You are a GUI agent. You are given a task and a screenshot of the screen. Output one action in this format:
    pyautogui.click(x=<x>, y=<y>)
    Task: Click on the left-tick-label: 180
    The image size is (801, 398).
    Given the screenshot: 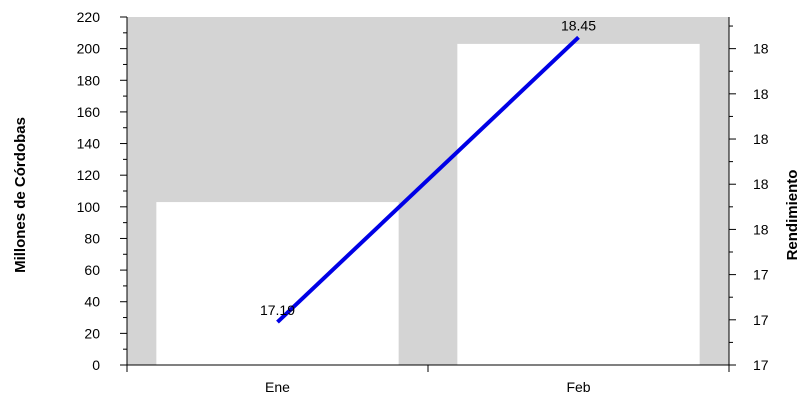 What is the action you would take?
    pyautogui.click(x=89, y=80)
    